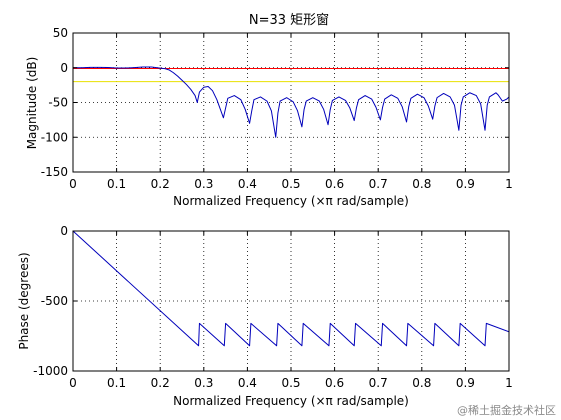 Image resolution: width=561 pixels, height=420 pixels. I want to click on magnitude-series, so click(291, 102).